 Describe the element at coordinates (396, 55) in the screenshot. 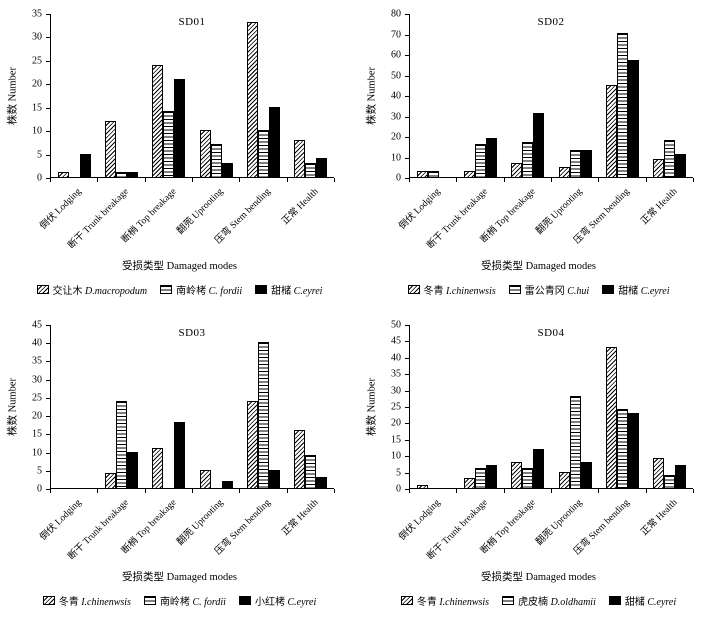

I see `y-tick-label: 60` at that location.